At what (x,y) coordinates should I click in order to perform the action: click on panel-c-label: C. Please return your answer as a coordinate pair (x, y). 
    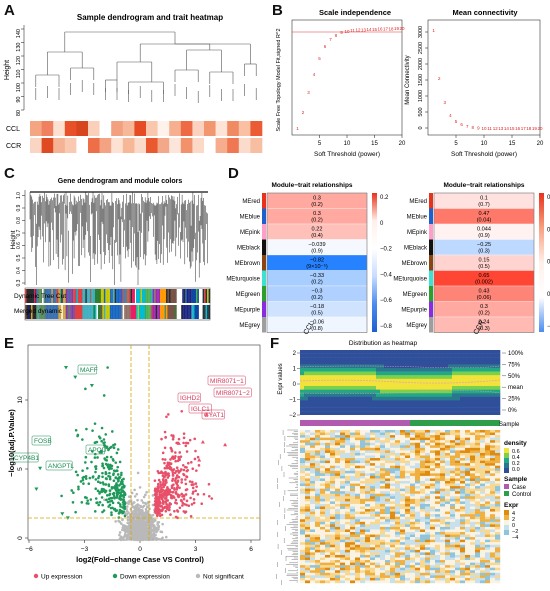
    Looking at the image, I should click on (9, 173).